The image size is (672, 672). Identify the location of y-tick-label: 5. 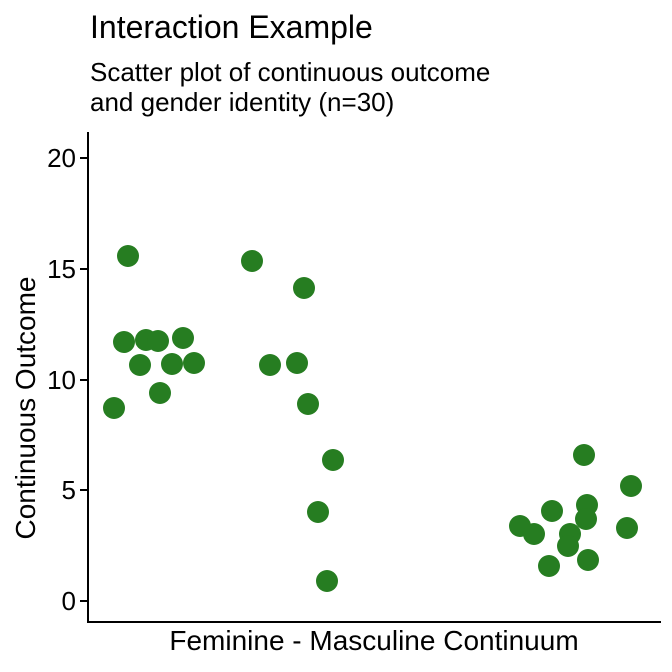
(68, 490).